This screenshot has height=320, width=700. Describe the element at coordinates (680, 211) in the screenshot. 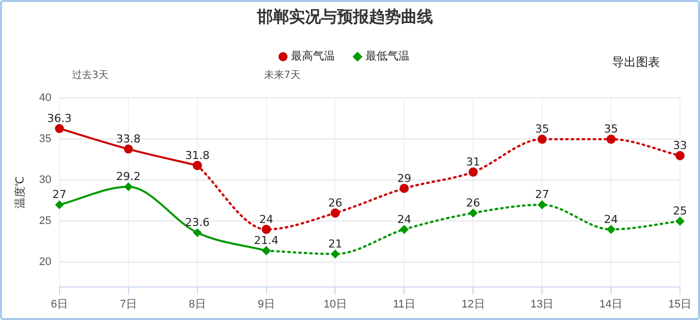

I see `data-label: 25` at that location.